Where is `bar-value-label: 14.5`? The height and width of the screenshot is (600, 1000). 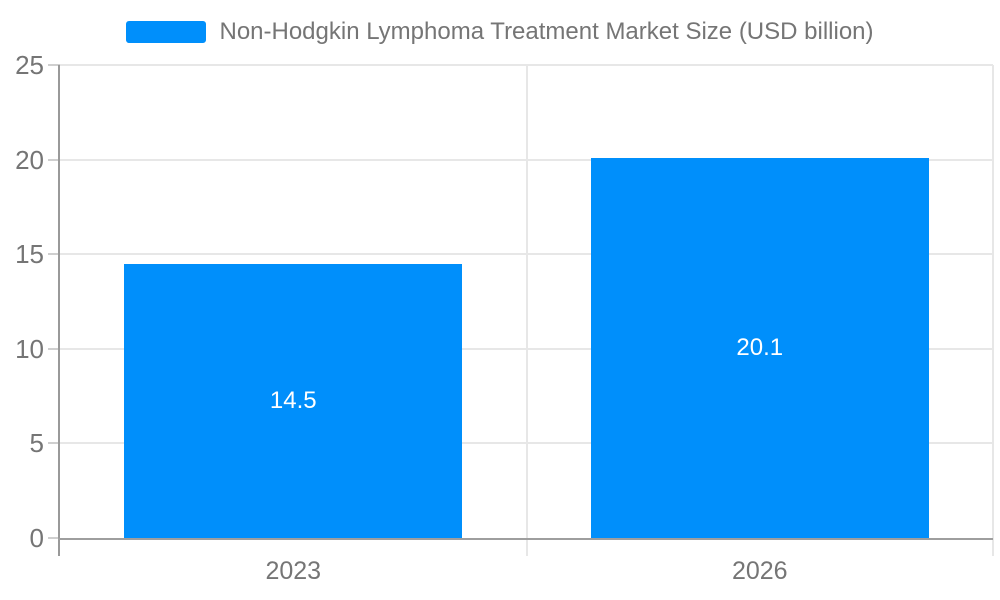 bar-value-label: 14.5 is located at coordinates (293, 400).